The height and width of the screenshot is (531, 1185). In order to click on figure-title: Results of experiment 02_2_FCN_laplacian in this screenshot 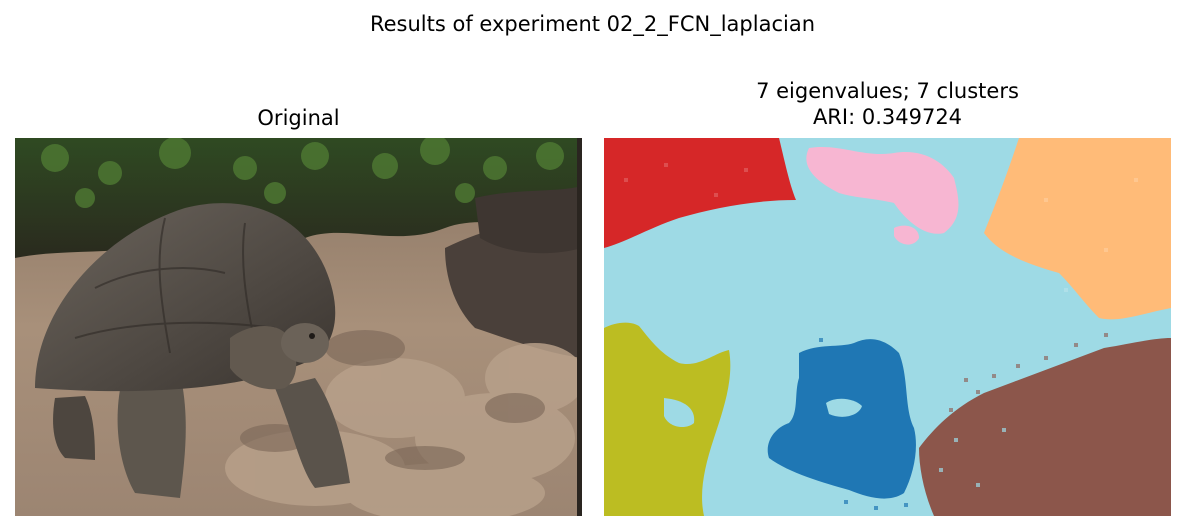, I will do `click(592, 24)`.